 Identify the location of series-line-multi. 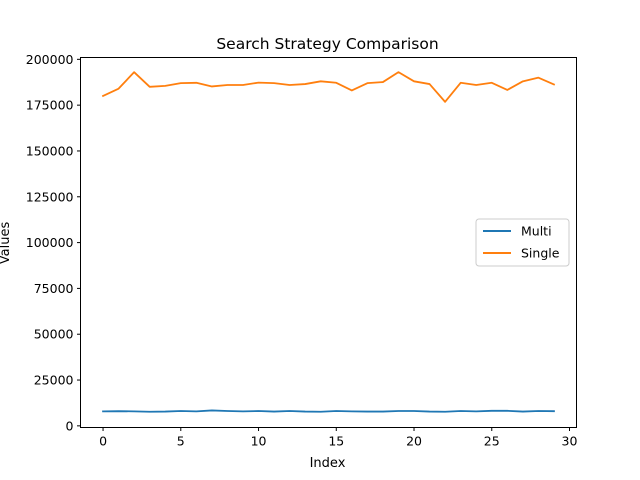
(328, 411).